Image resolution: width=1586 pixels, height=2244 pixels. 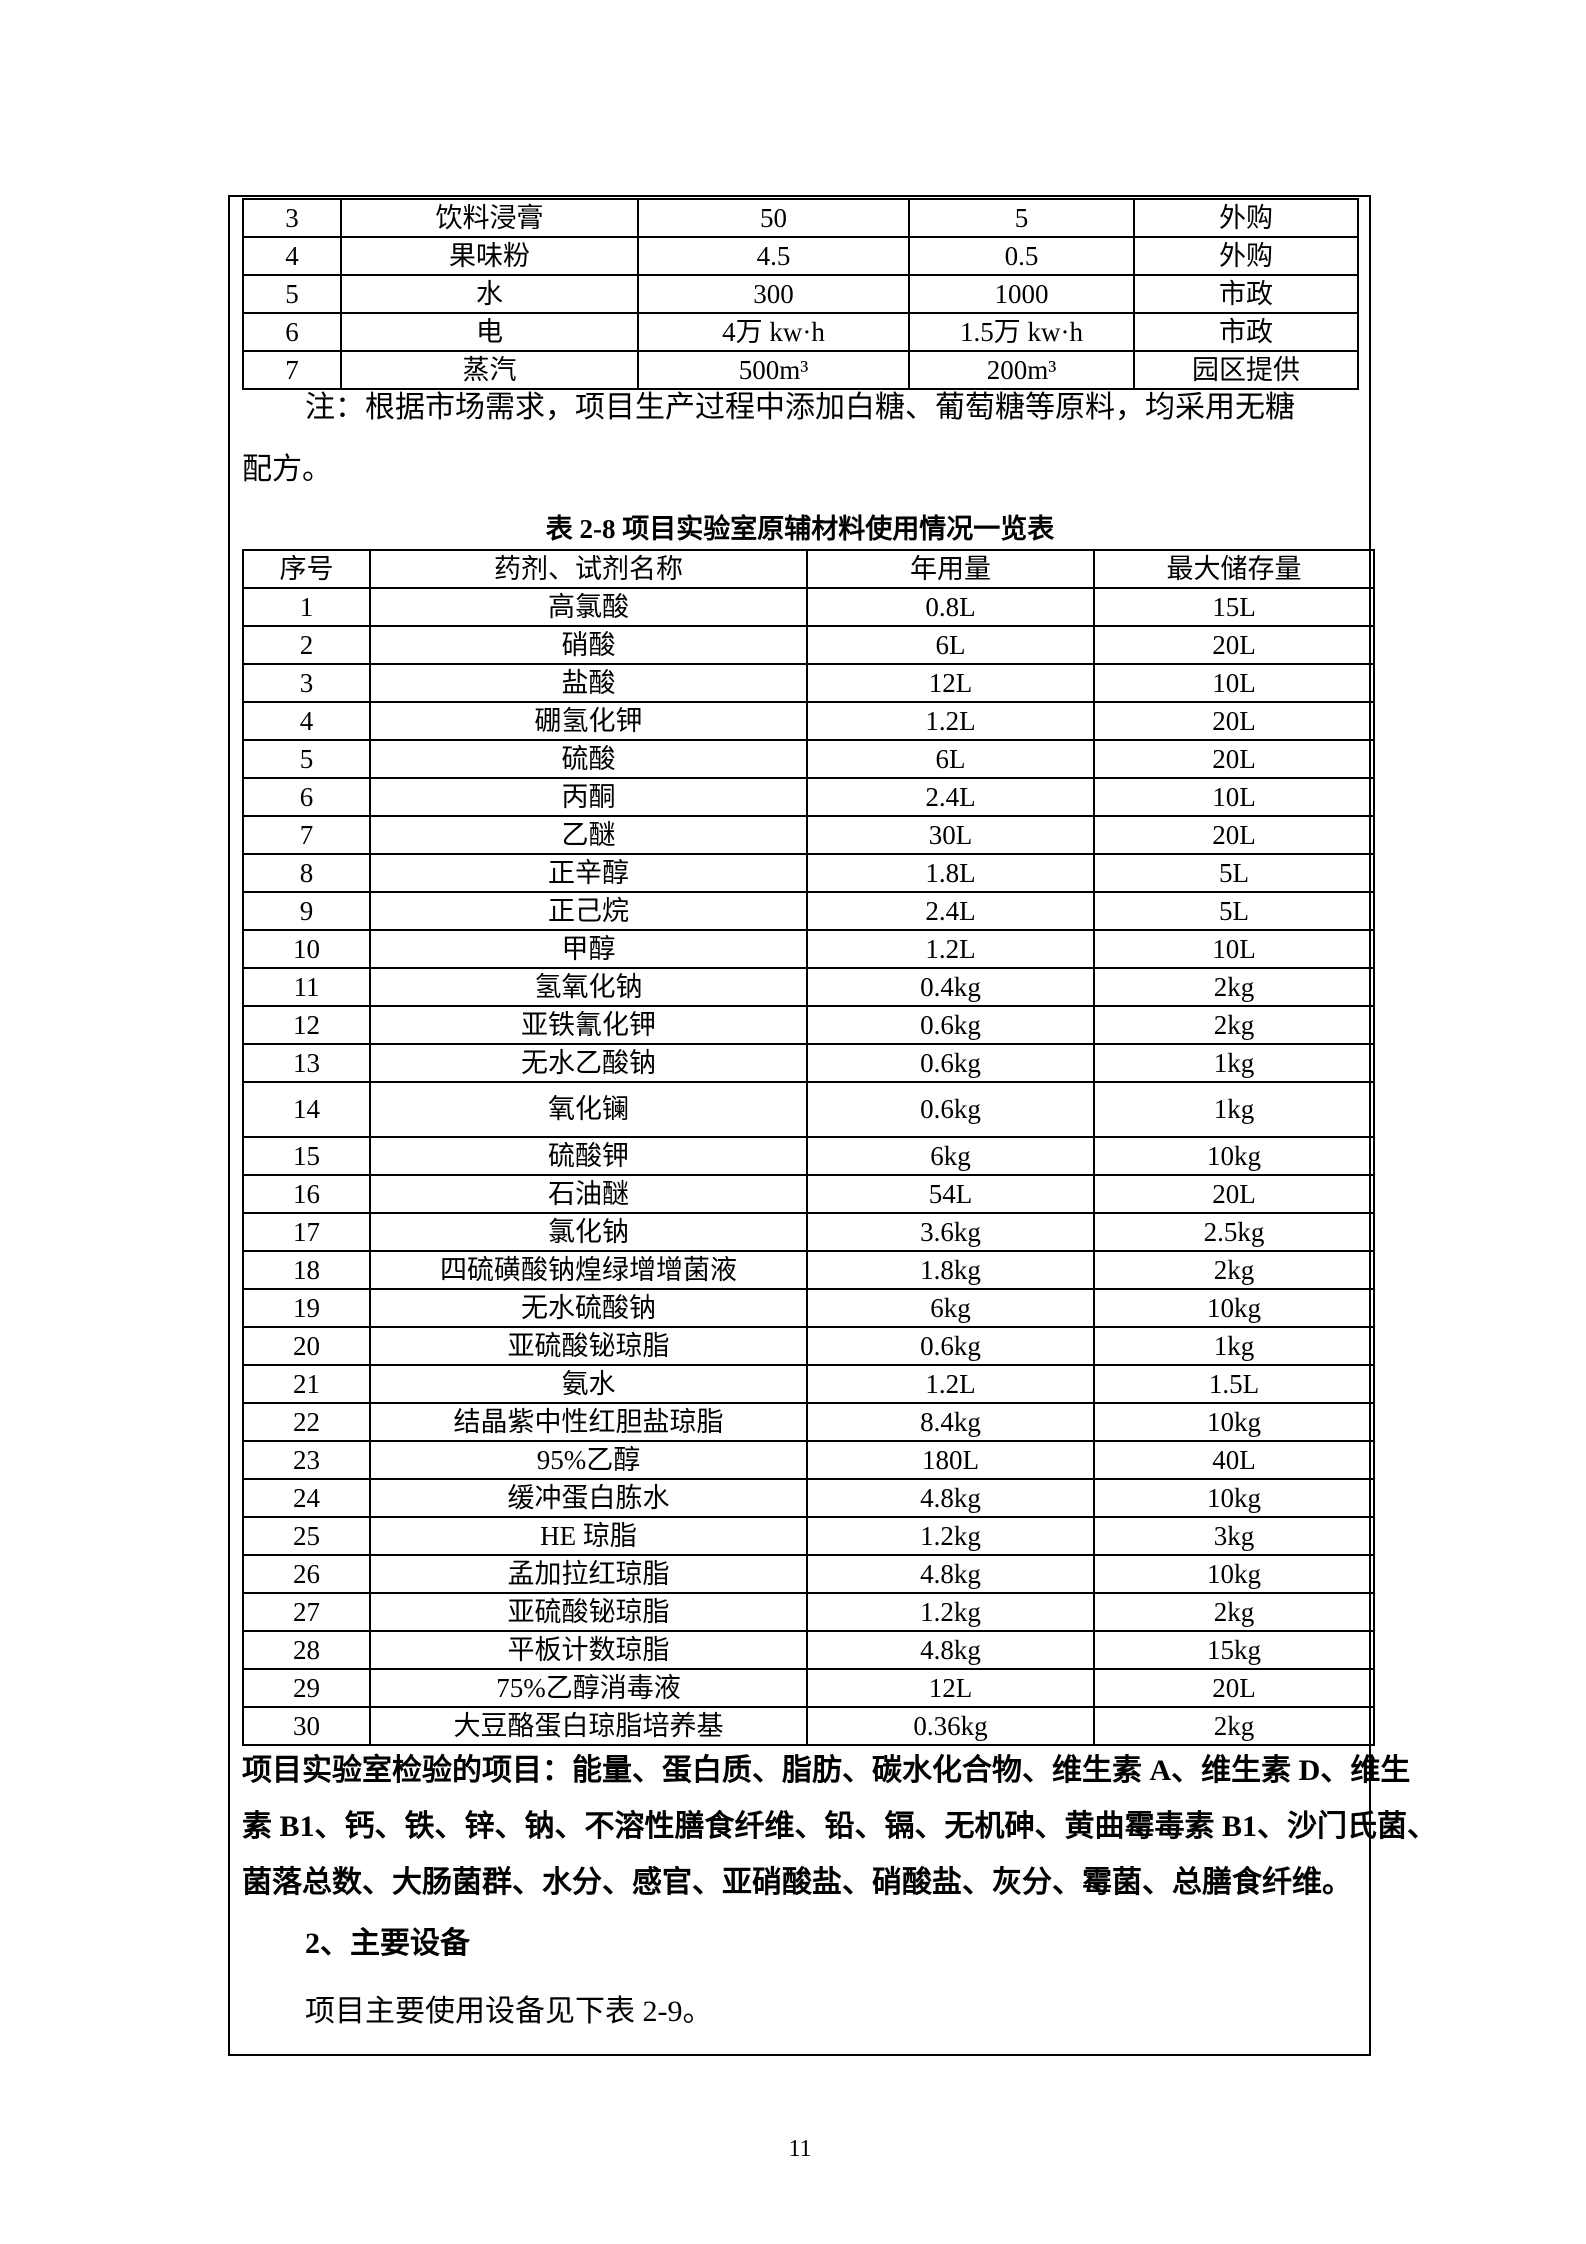 I want to click on table-cell: 6kg, so click(x=950, y=1308).